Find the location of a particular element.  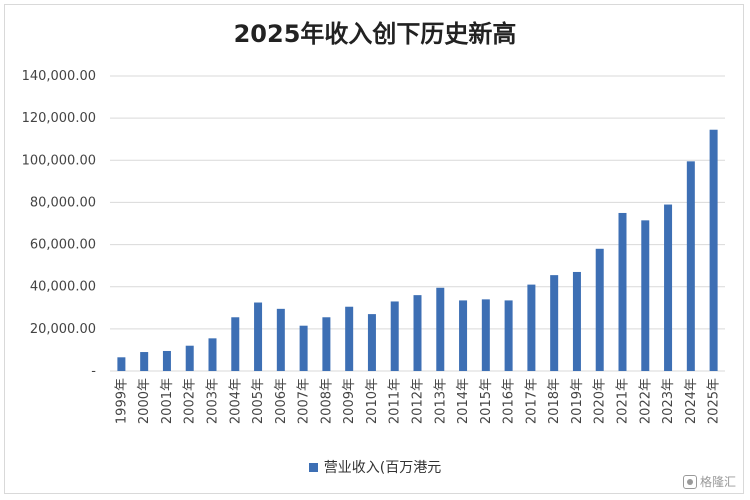

x-tick-label: 2018年 is located at coordinates (554, 401).